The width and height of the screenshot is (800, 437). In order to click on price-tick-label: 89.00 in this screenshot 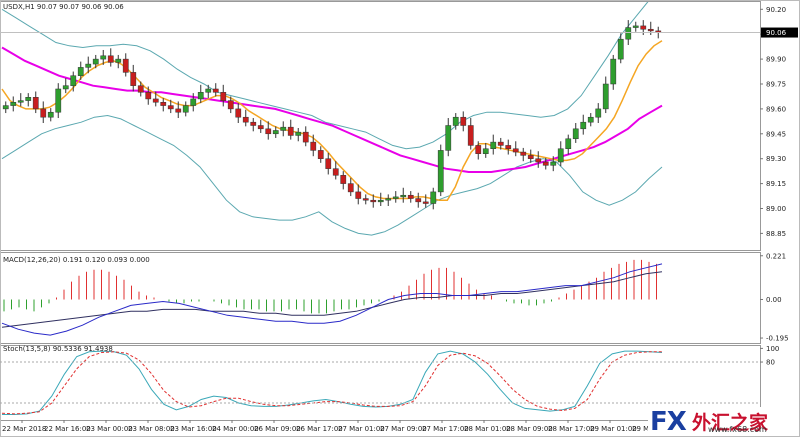, I will do `click(776, 209)`.